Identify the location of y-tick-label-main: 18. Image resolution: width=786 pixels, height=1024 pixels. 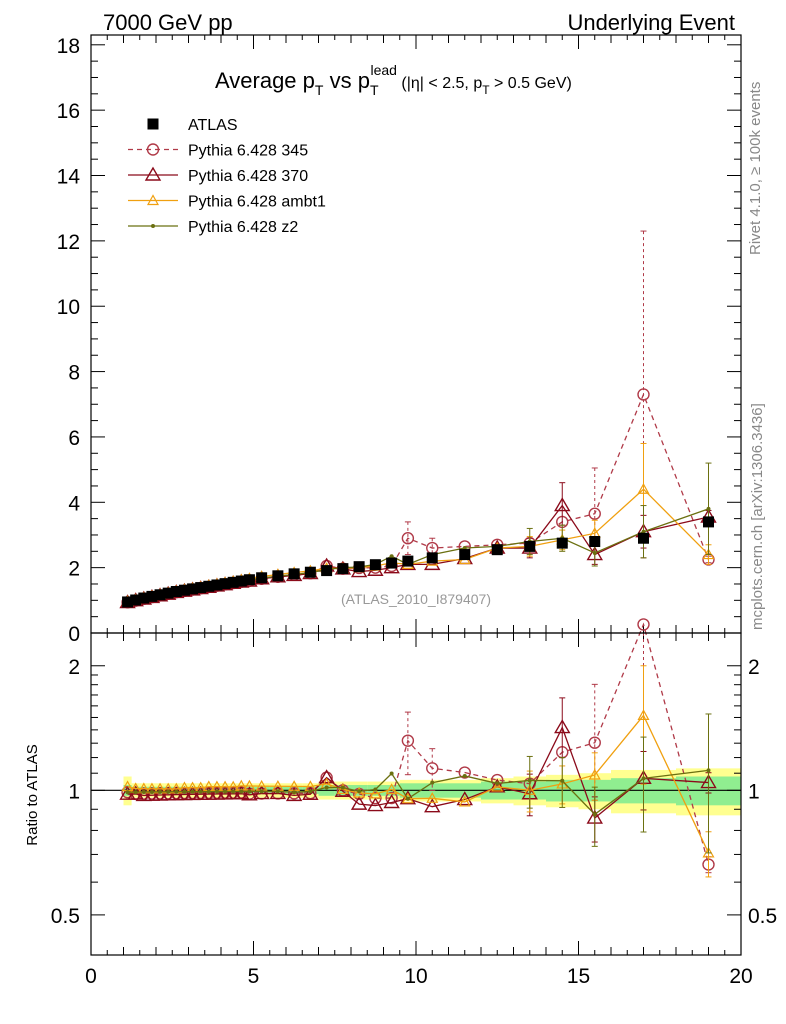
(68, 46).